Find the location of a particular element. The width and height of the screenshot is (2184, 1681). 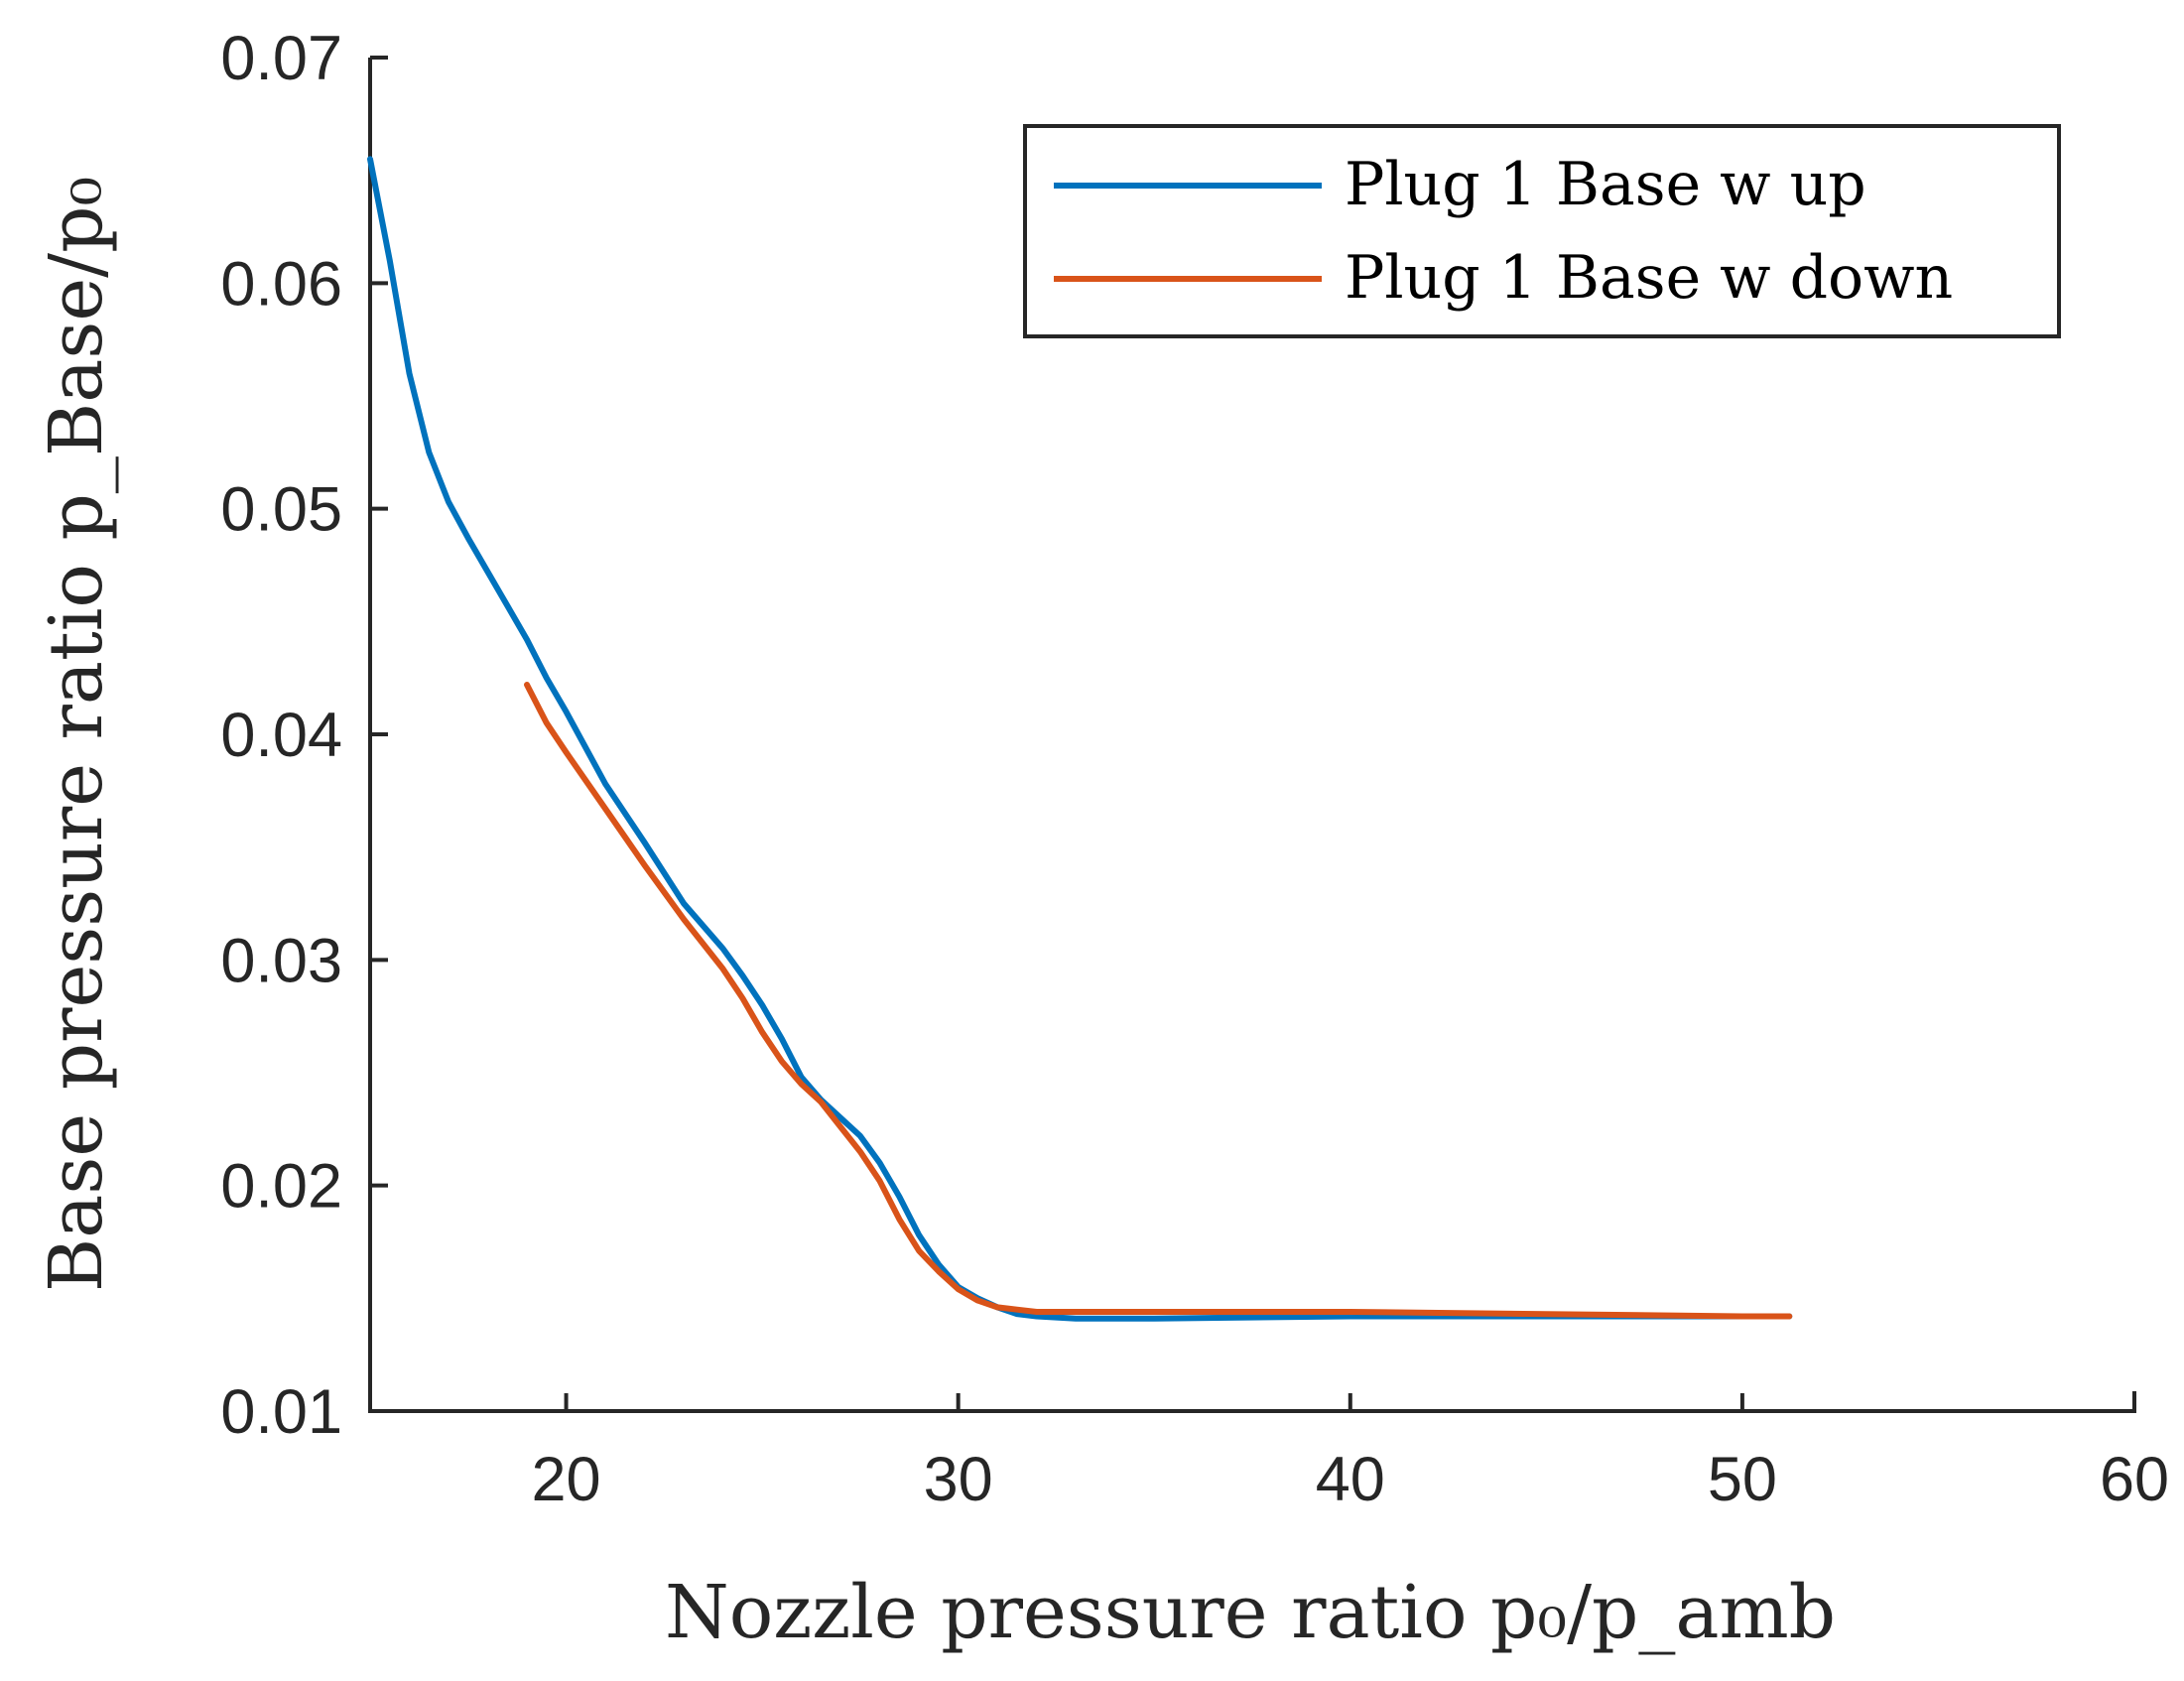

y-axis-ticks: 0.01 0.02 0.03 0.04 0.05 0.06 0.07 is located at coordinates (304, 735).